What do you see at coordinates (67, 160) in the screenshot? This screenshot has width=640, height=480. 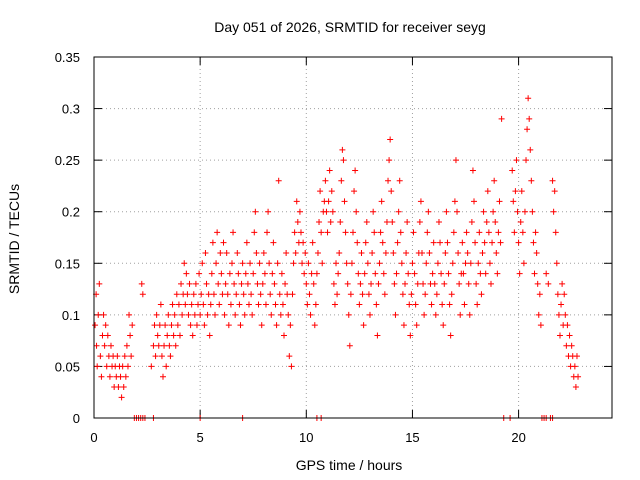 I see `y-tick-label: 0.25` at bounding box center [67, 160].